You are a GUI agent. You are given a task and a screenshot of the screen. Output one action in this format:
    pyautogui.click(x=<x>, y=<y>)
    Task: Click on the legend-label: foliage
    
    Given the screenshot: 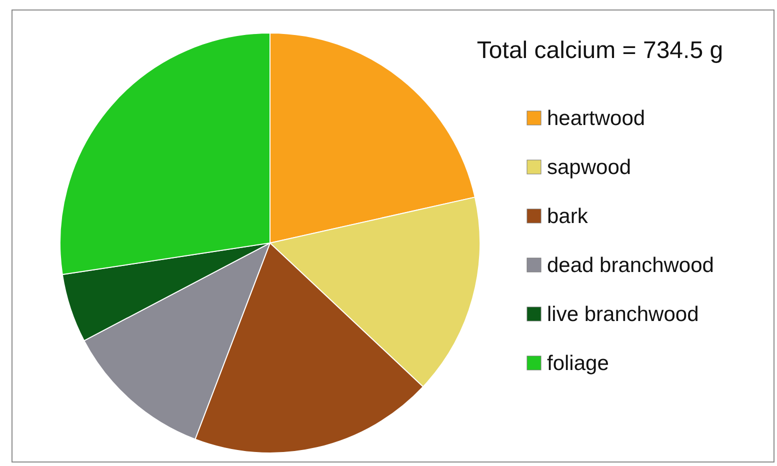 What is the action you would take?
    pyautogui.click(x=578, y=363)
    